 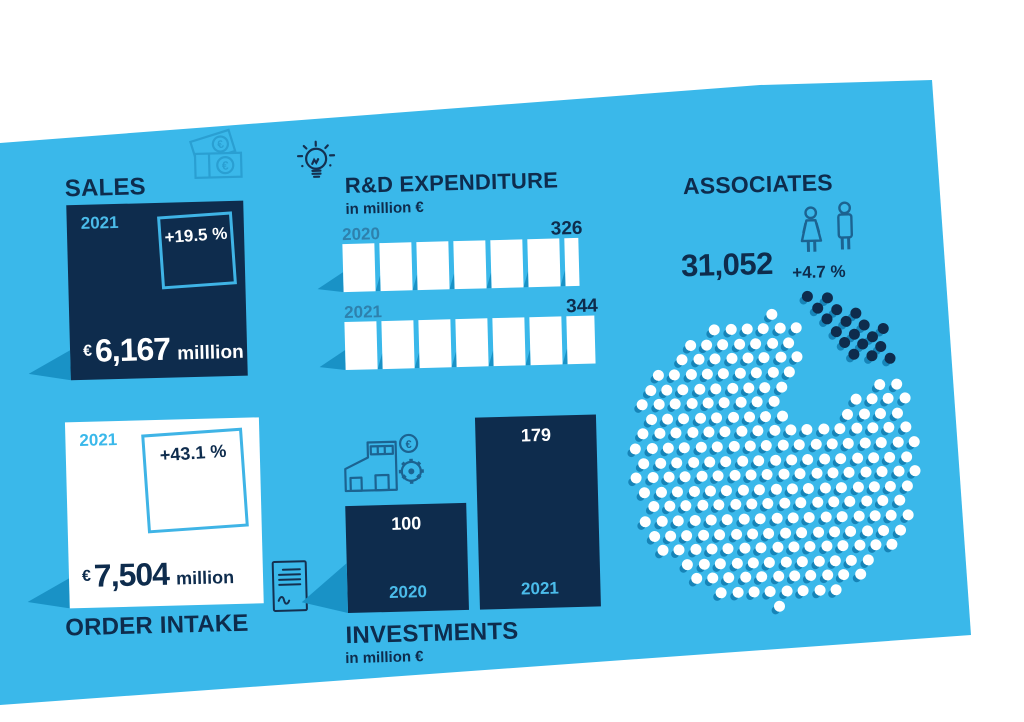 What do you see at coordinates (291, 587) in the screenshot?
I see `document-icon` at bounding box center [291, 587].